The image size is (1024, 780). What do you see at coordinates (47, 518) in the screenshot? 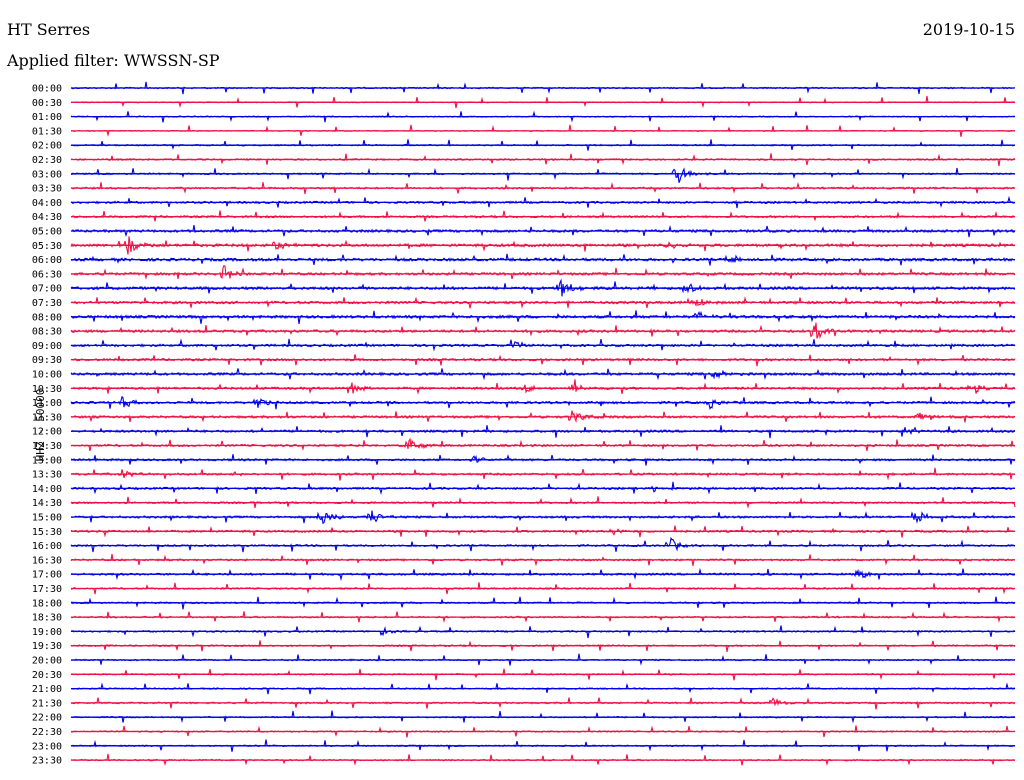
I see `row-time-label: 15:00` at bounding box center [47, 518].